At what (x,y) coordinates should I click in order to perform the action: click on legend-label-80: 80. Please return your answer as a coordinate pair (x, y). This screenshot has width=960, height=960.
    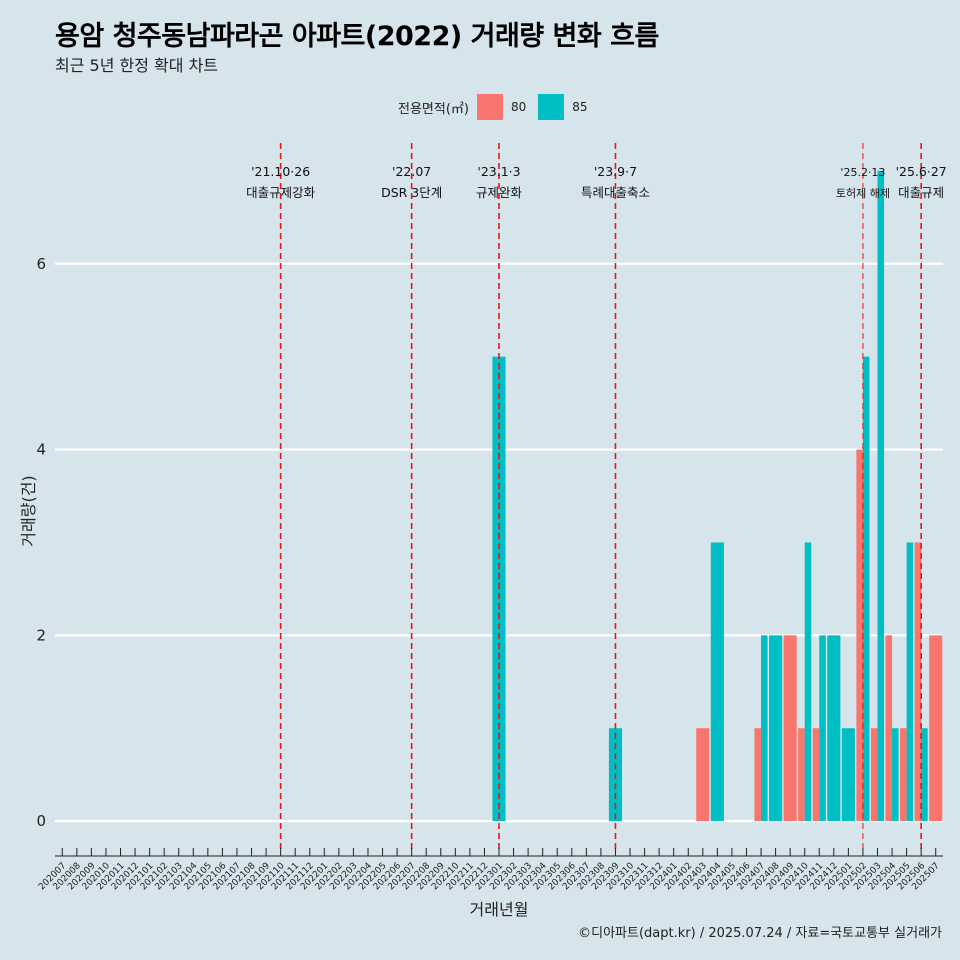
    Looking at the image, I should click on (518, 107).